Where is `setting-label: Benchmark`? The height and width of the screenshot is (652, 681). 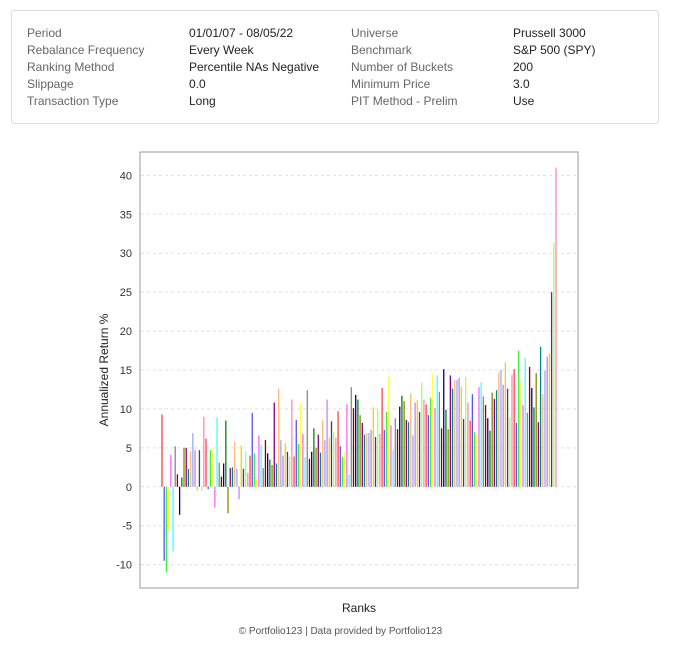
setting-label: Benchmark is located at coordinates (381, 50).